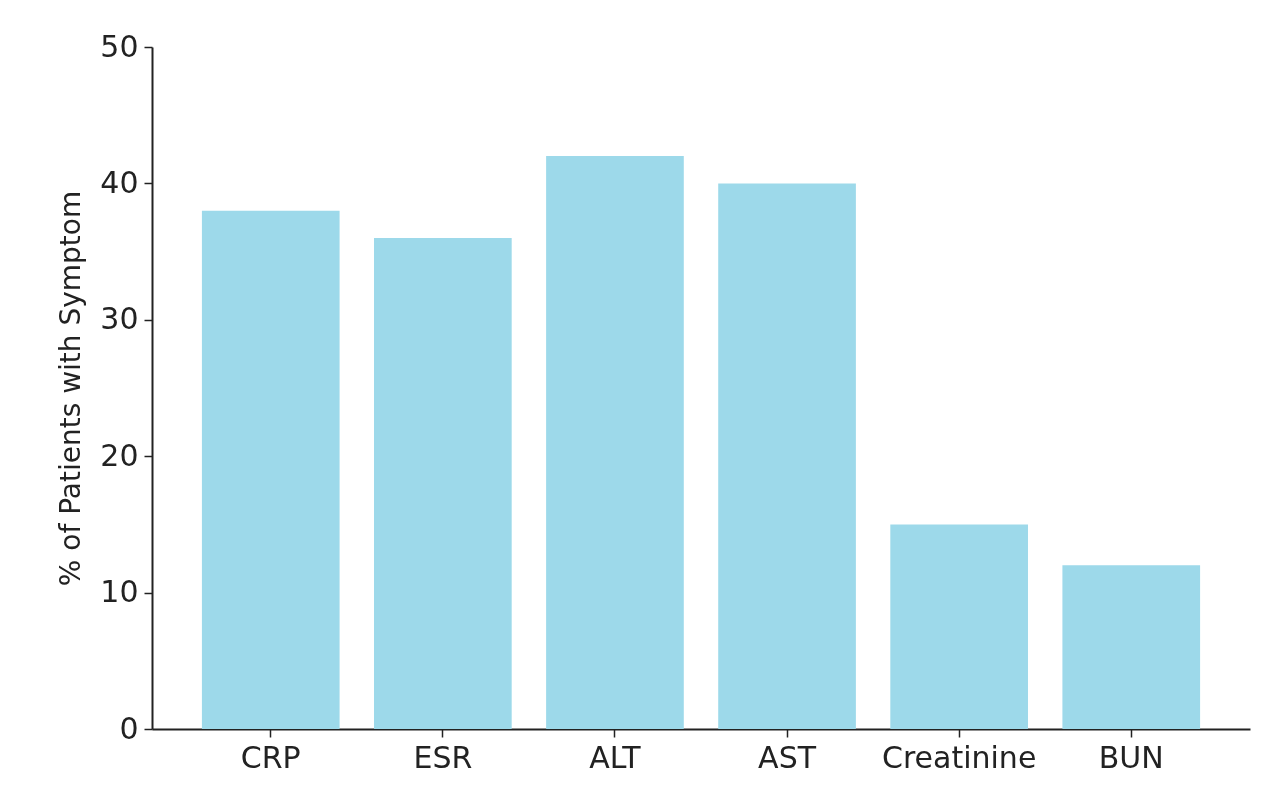 This screenshot has width=1268, height=790. Describe the element at coordinates (787, 757) in the screenshot. I see `x-tick-label: AST` at that location.